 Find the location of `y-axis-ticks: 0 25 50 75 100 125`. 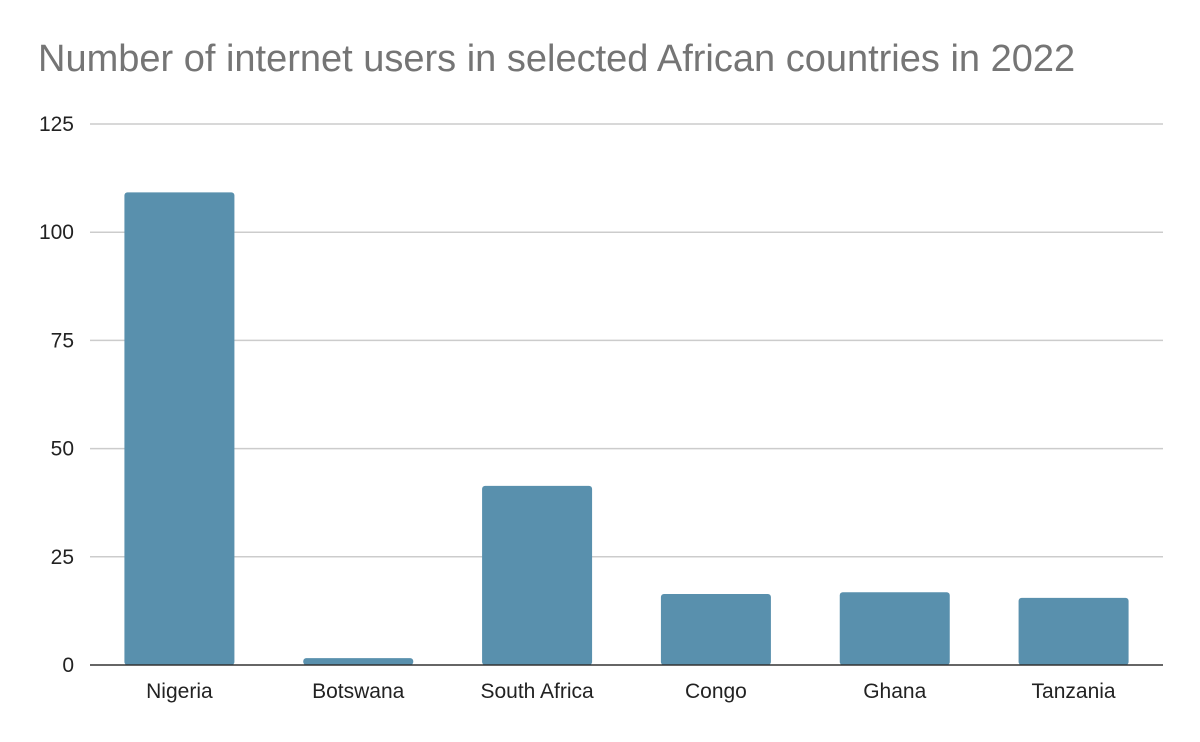

y-axis-ticks: 0 25 50 75 100 125 is located at coordinates (56, 395).